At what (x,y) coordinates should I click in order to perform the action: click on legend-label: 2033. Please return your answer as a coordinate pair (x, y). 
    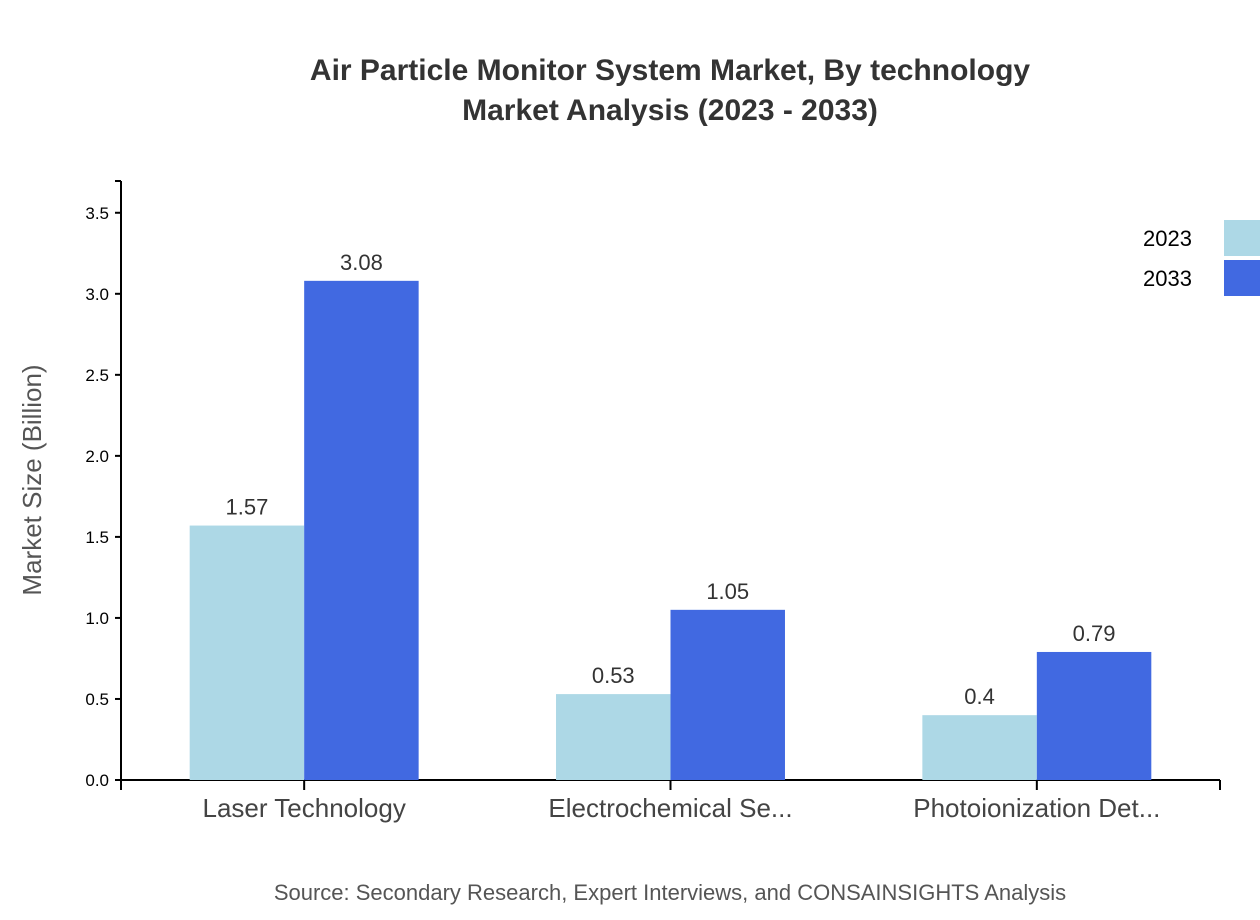
    Looking at the image, I should click on (1167, 278).